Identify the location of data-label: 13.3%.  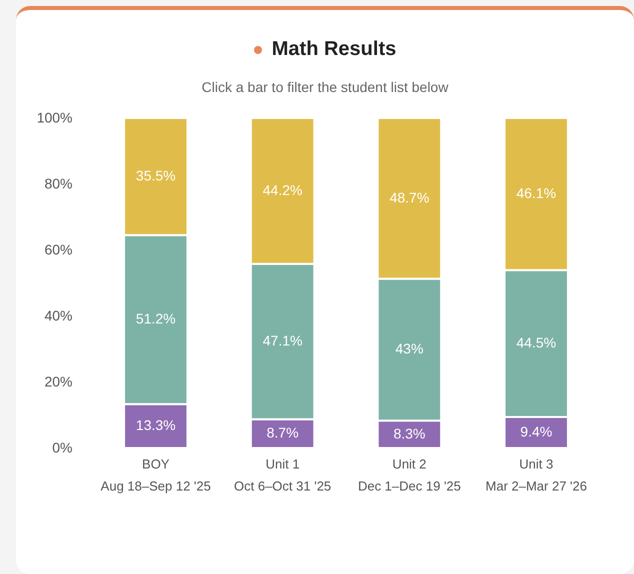
(156, 425).